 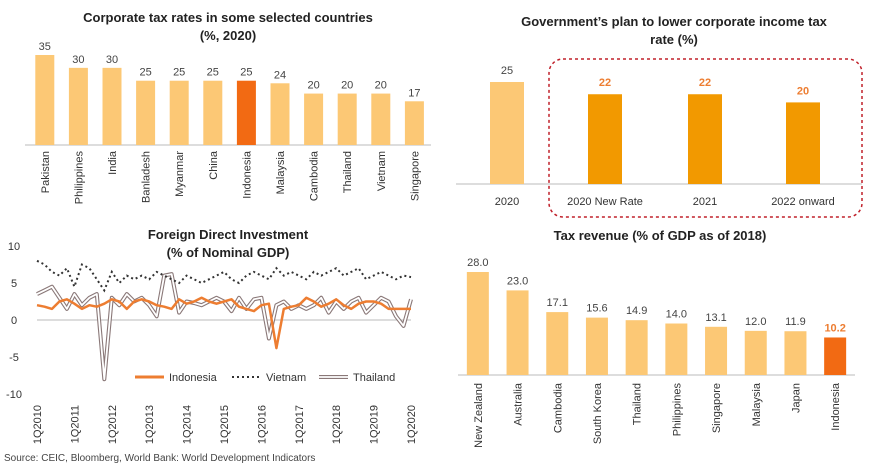 What do you see at coordinates (755, 322) in the screenshot?
I see `value-label: 12.0` at bounding box center [755, 322].